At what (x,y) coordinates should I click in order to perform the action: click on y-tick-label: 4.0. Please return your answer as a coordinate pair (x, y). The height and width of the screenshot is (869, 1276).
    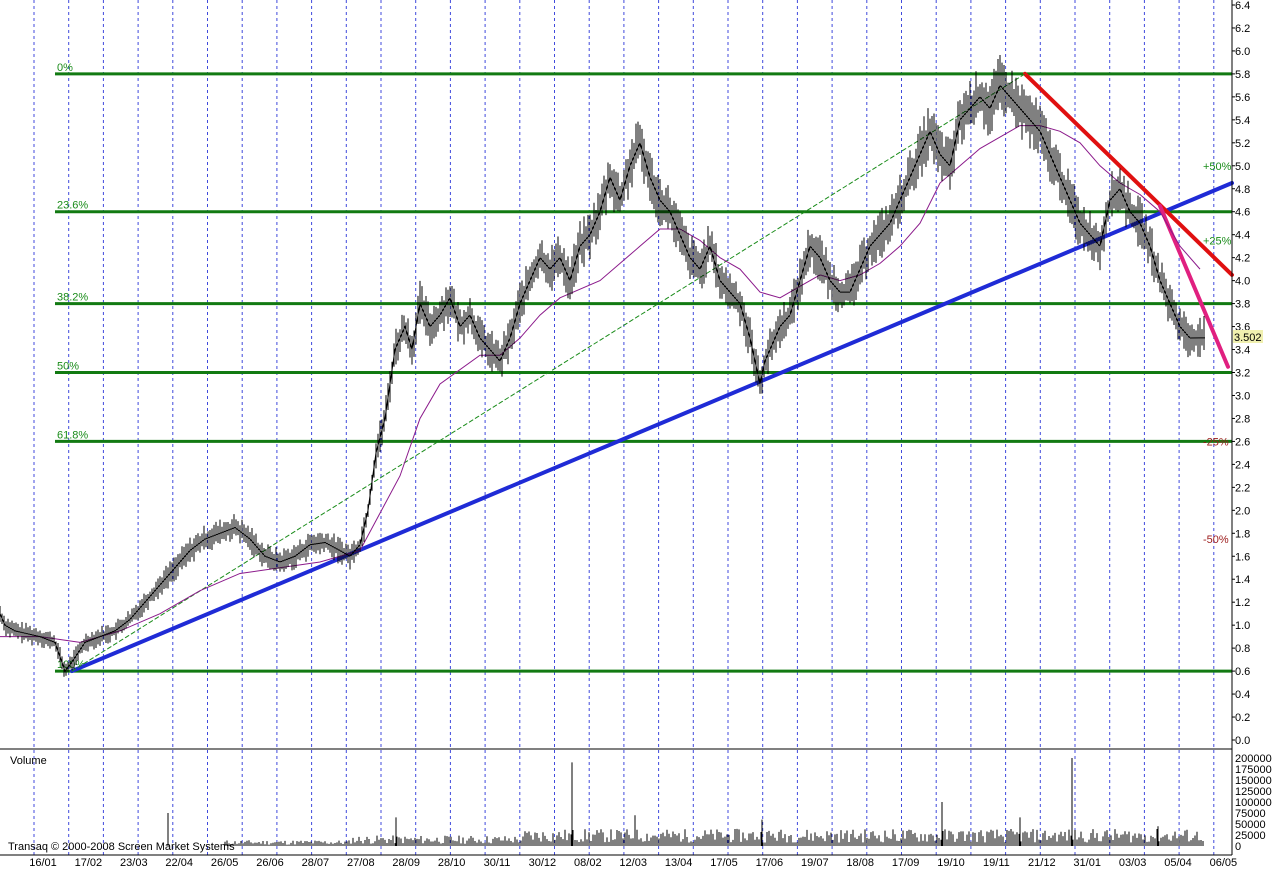
    Looking at the image, I should click on (1242, 282).